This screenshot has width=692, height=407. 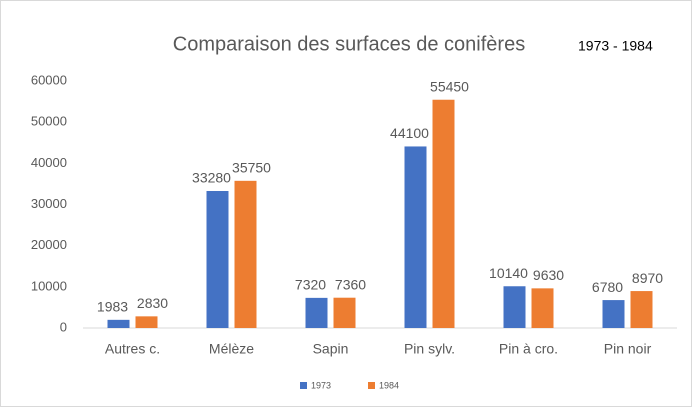 I want to click on data-label: 6780, so click(x=607, y=287).